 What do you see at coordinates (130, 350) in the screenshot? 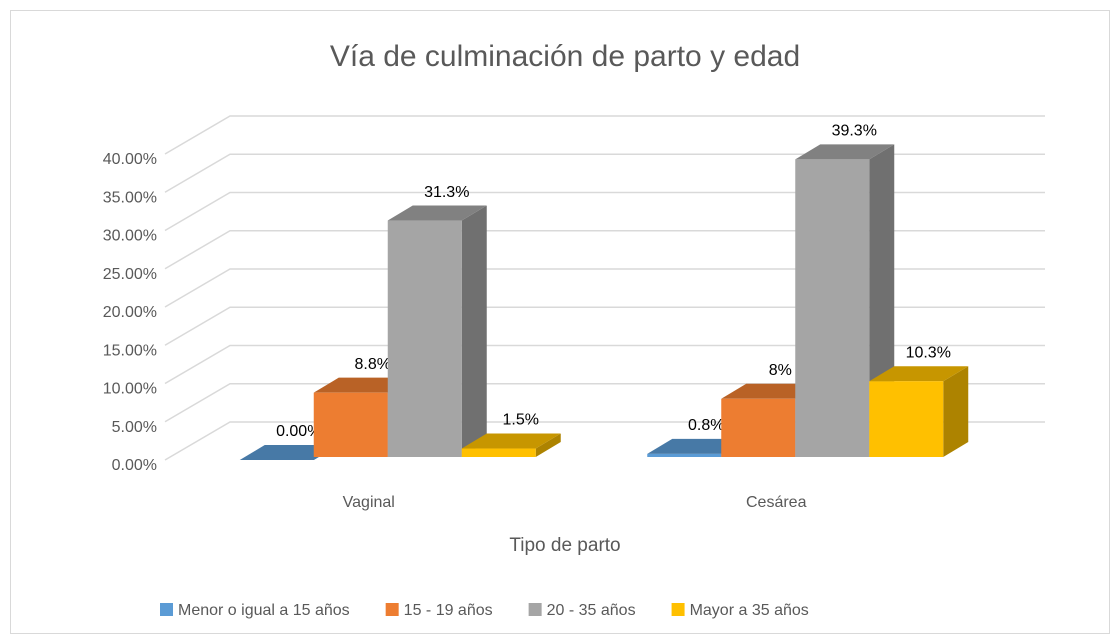
I see `y-tick-label: 15.00%` at bounding box center [130, 350].